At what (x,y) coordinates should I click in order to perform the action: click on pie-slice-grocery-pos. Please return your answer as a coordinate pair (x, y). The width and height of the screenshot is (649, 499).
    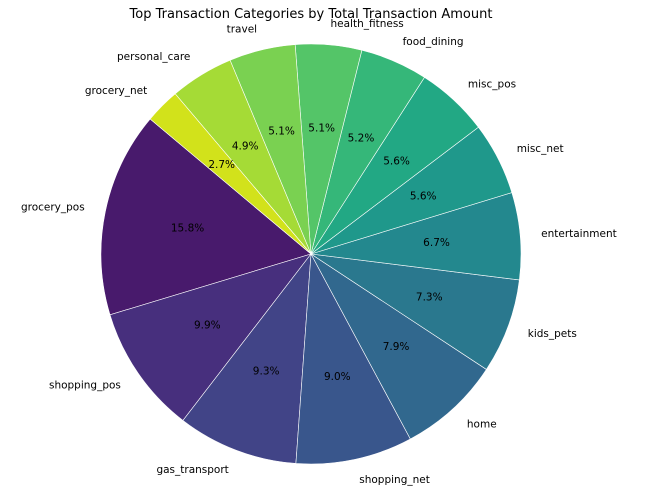
    Looking at the image, I should click on (206, 217).